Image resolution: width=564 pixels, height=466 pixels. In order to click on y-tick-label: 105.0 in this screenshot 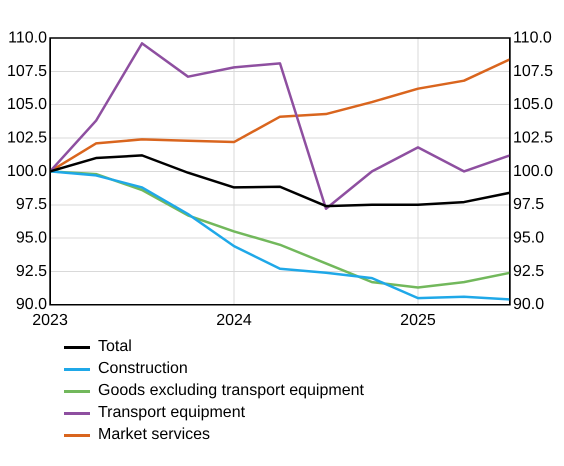, I will do `click(27, 105)`.